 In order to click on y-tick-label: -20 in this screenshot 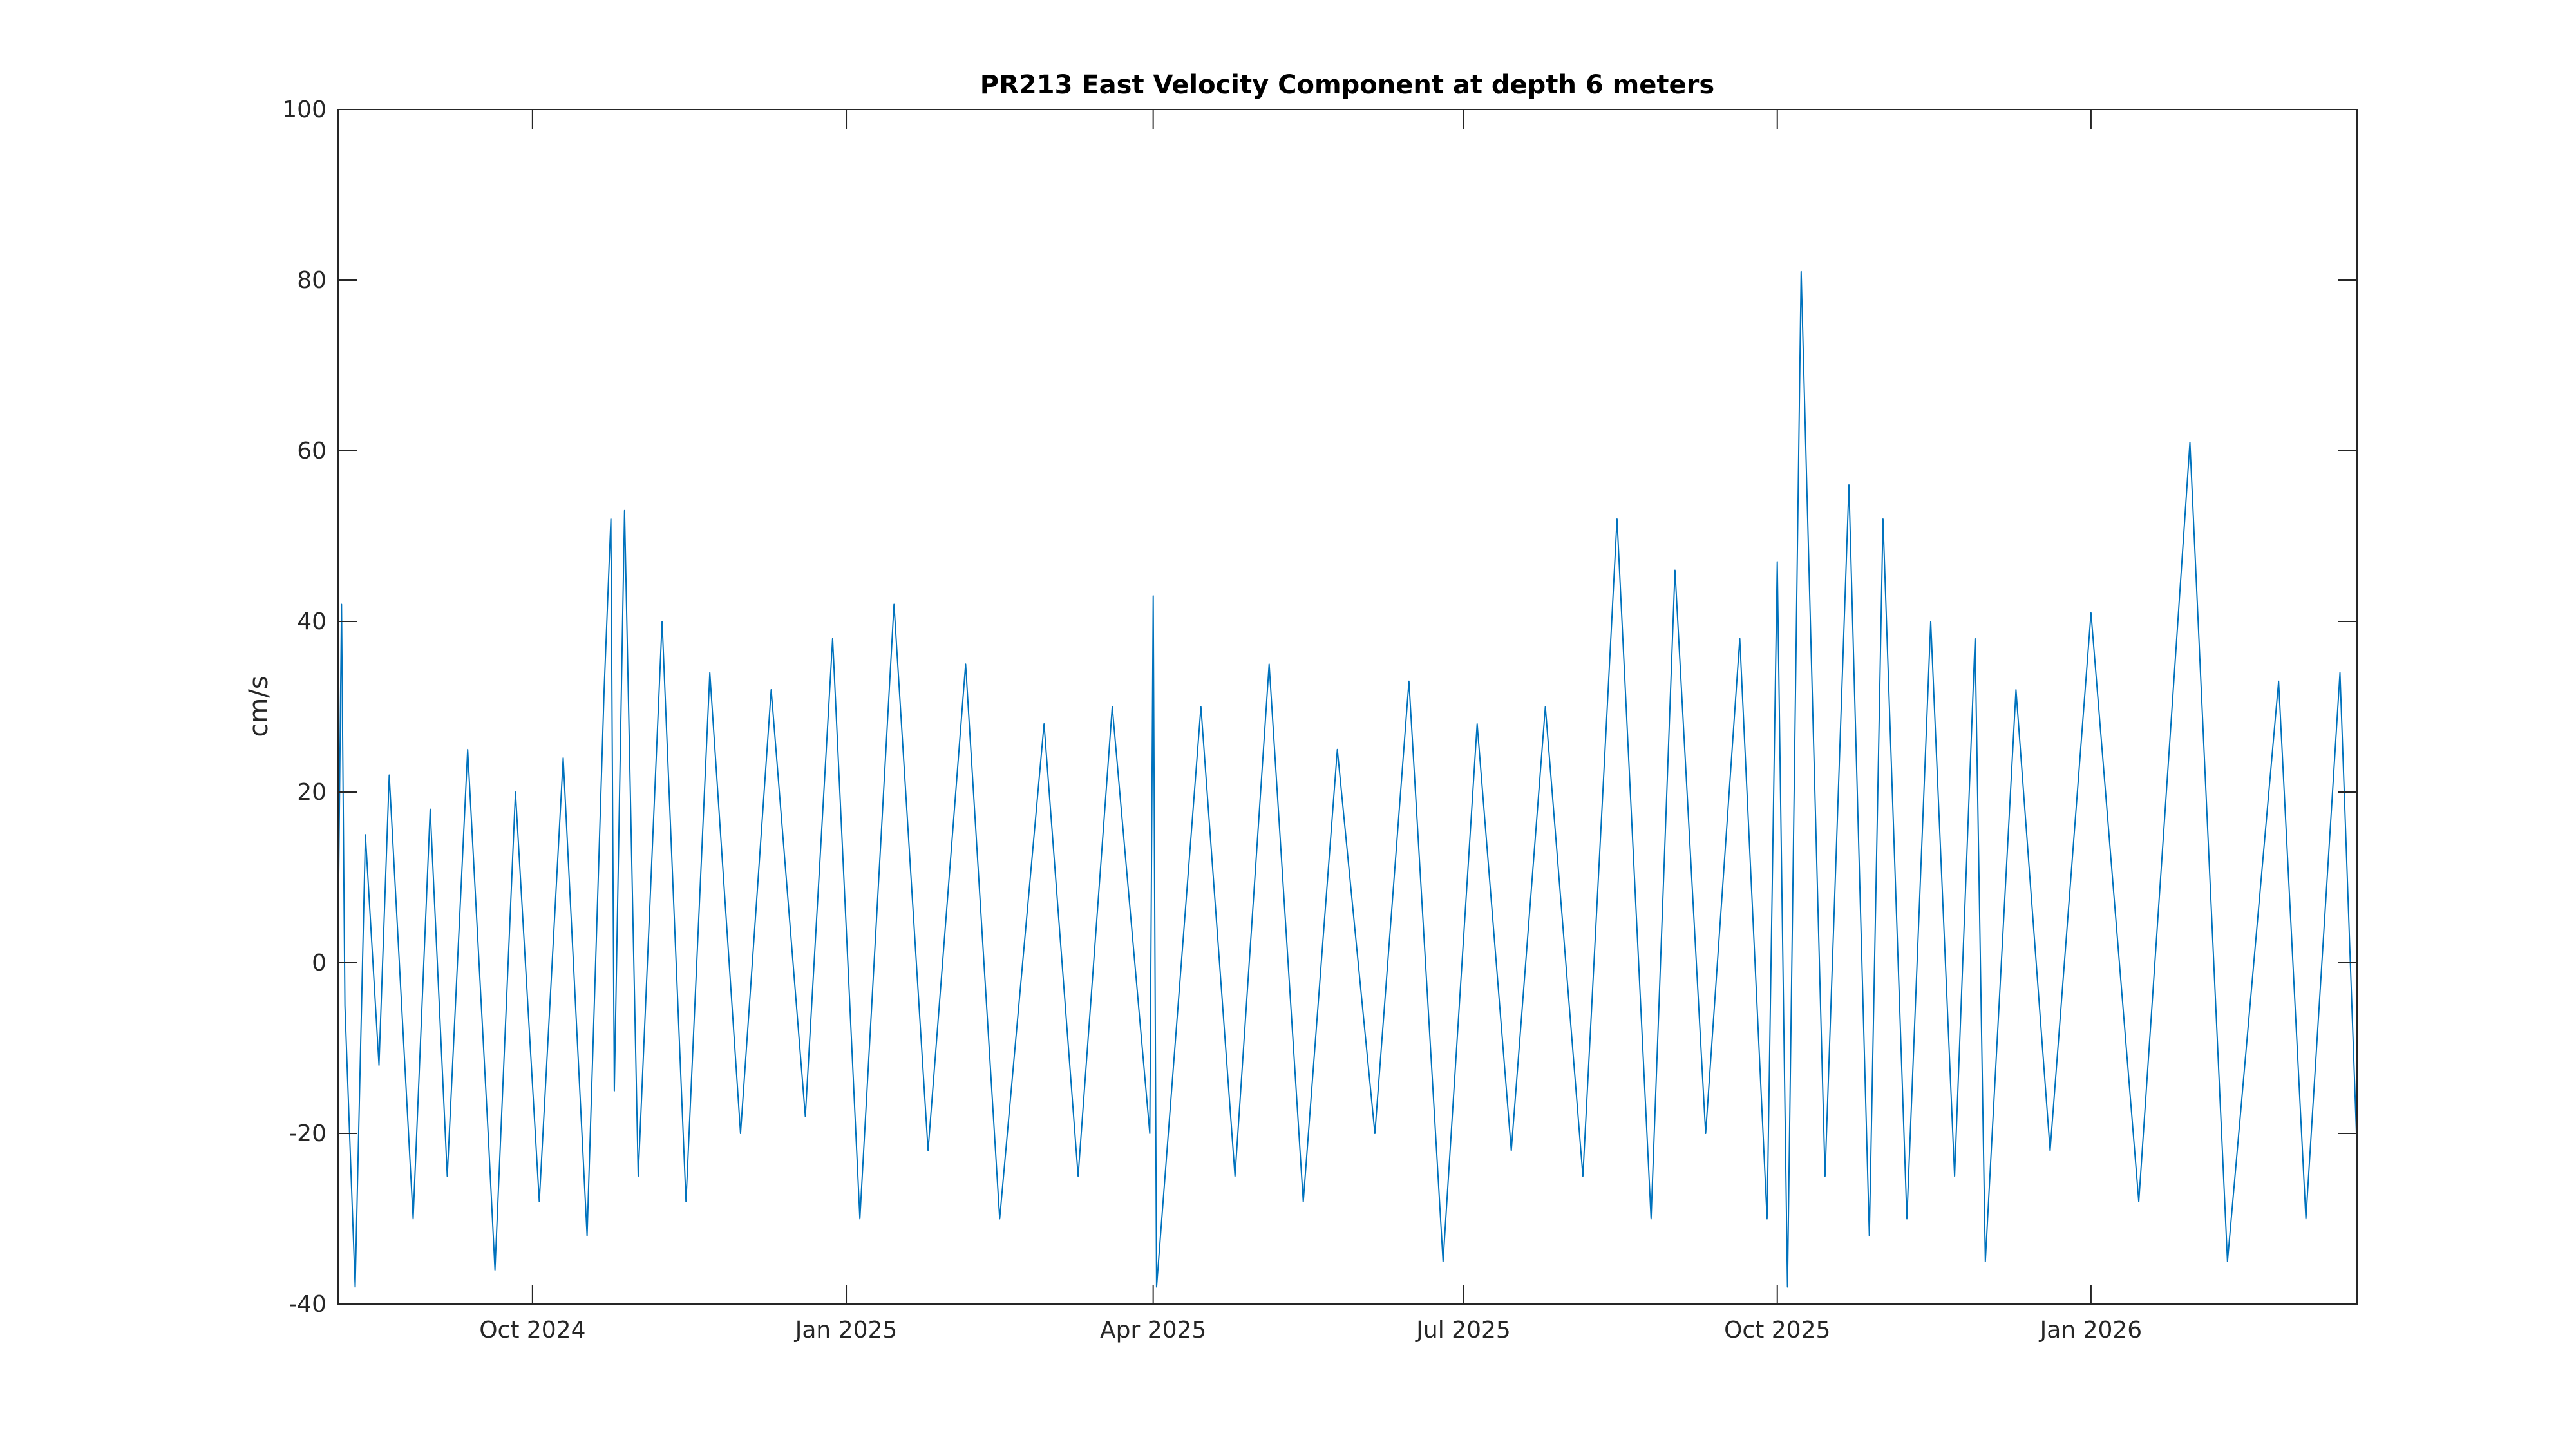, I will do `click(308, 1134)`.